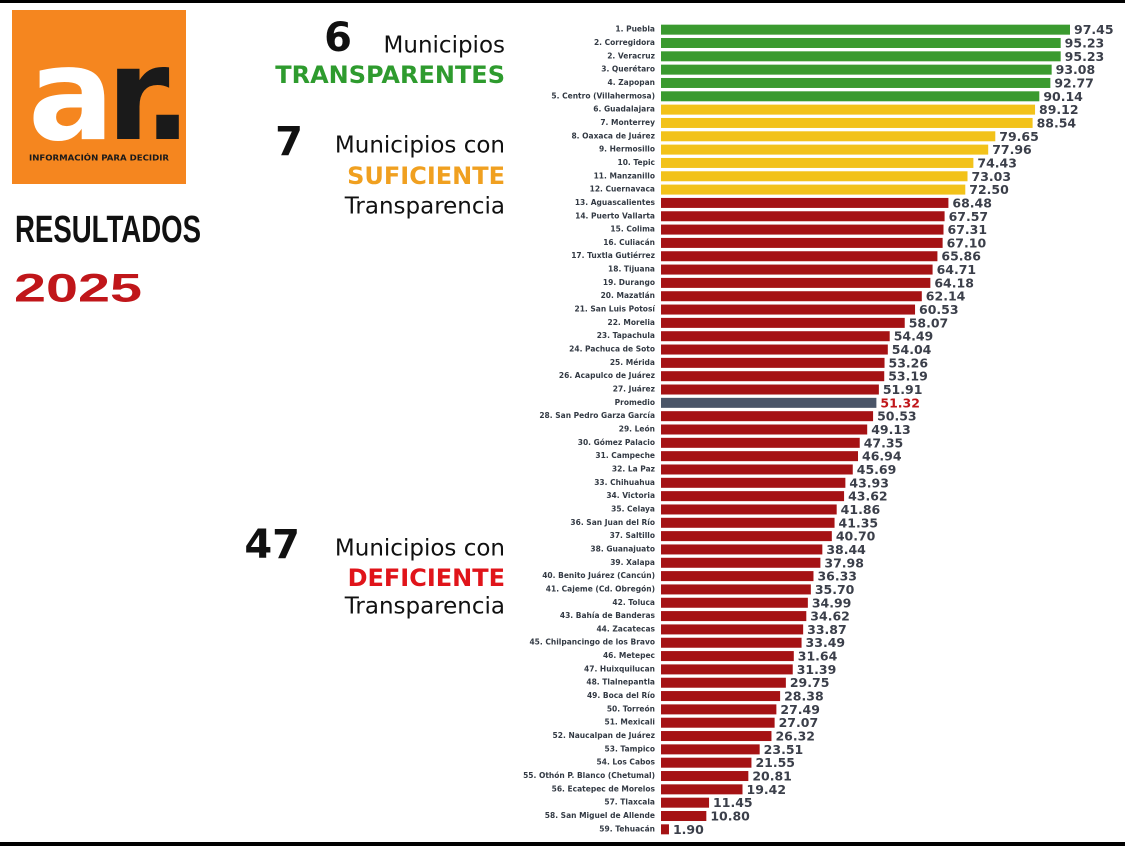 The image size is (1125, 846). Describe the element at coordinates (615, 309) in the screenshot. I see `category-label: 21. San Luis Potosí` at that location.